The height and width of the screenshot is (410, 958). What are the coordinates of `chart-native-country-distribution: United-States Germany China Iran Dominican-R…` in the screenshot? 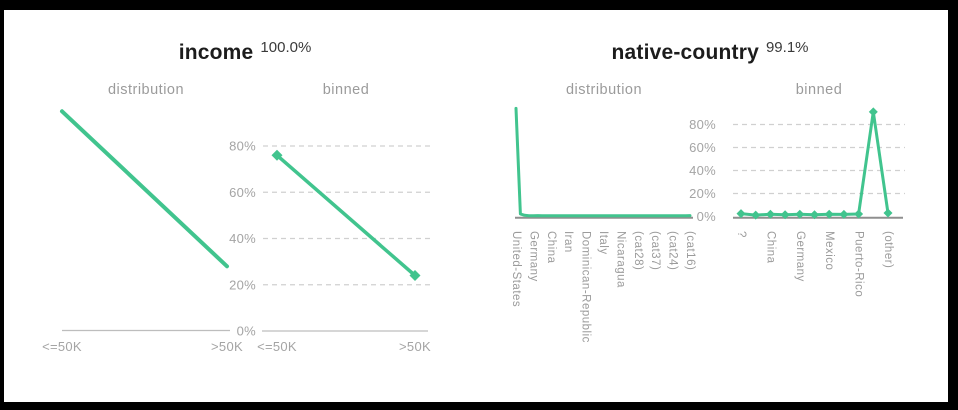 It's located at (603, 224).